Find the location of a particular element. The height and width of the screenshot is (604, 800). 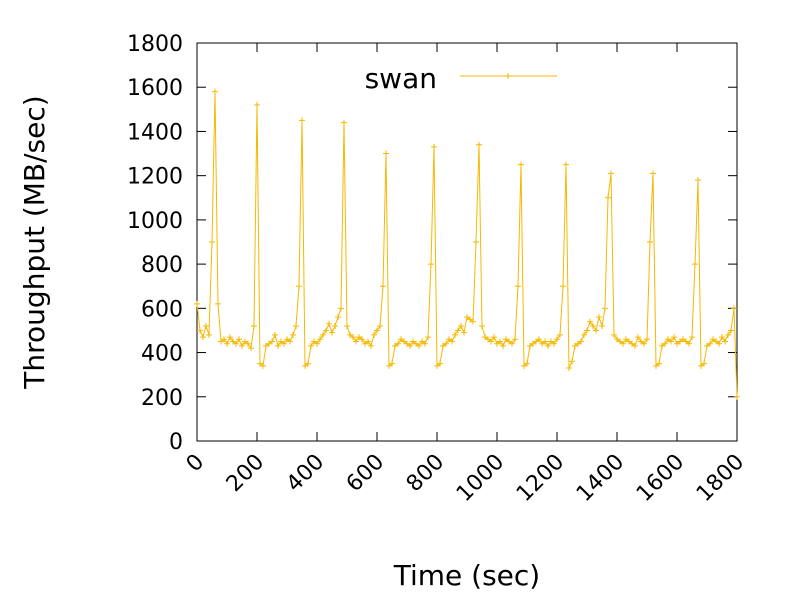

y-tick-label: 1200 is located at coordinates (155, 177).